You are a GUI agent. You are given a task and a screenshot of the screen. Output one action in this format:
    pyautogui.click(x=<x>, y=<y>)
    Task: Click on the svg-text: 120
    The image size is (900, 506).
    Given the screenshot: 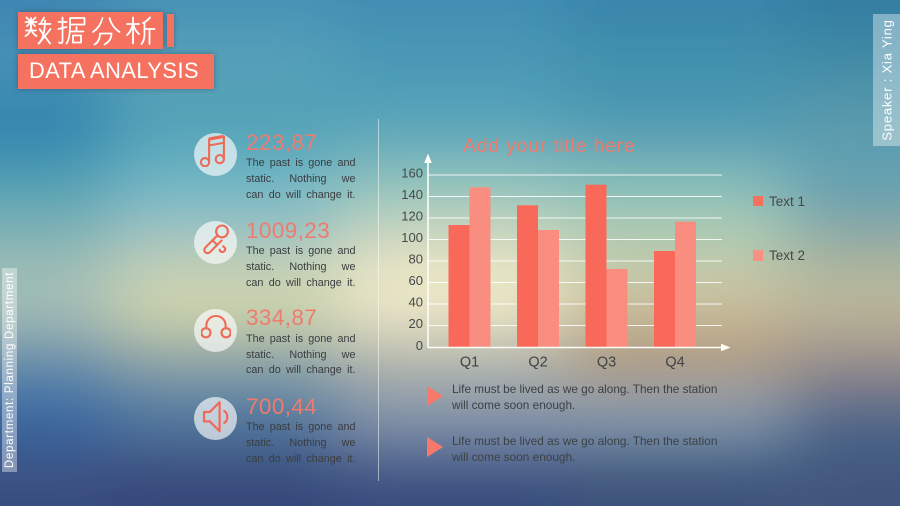 What is the action you would take?
    pyautogui.click(x=412, y=215)
    